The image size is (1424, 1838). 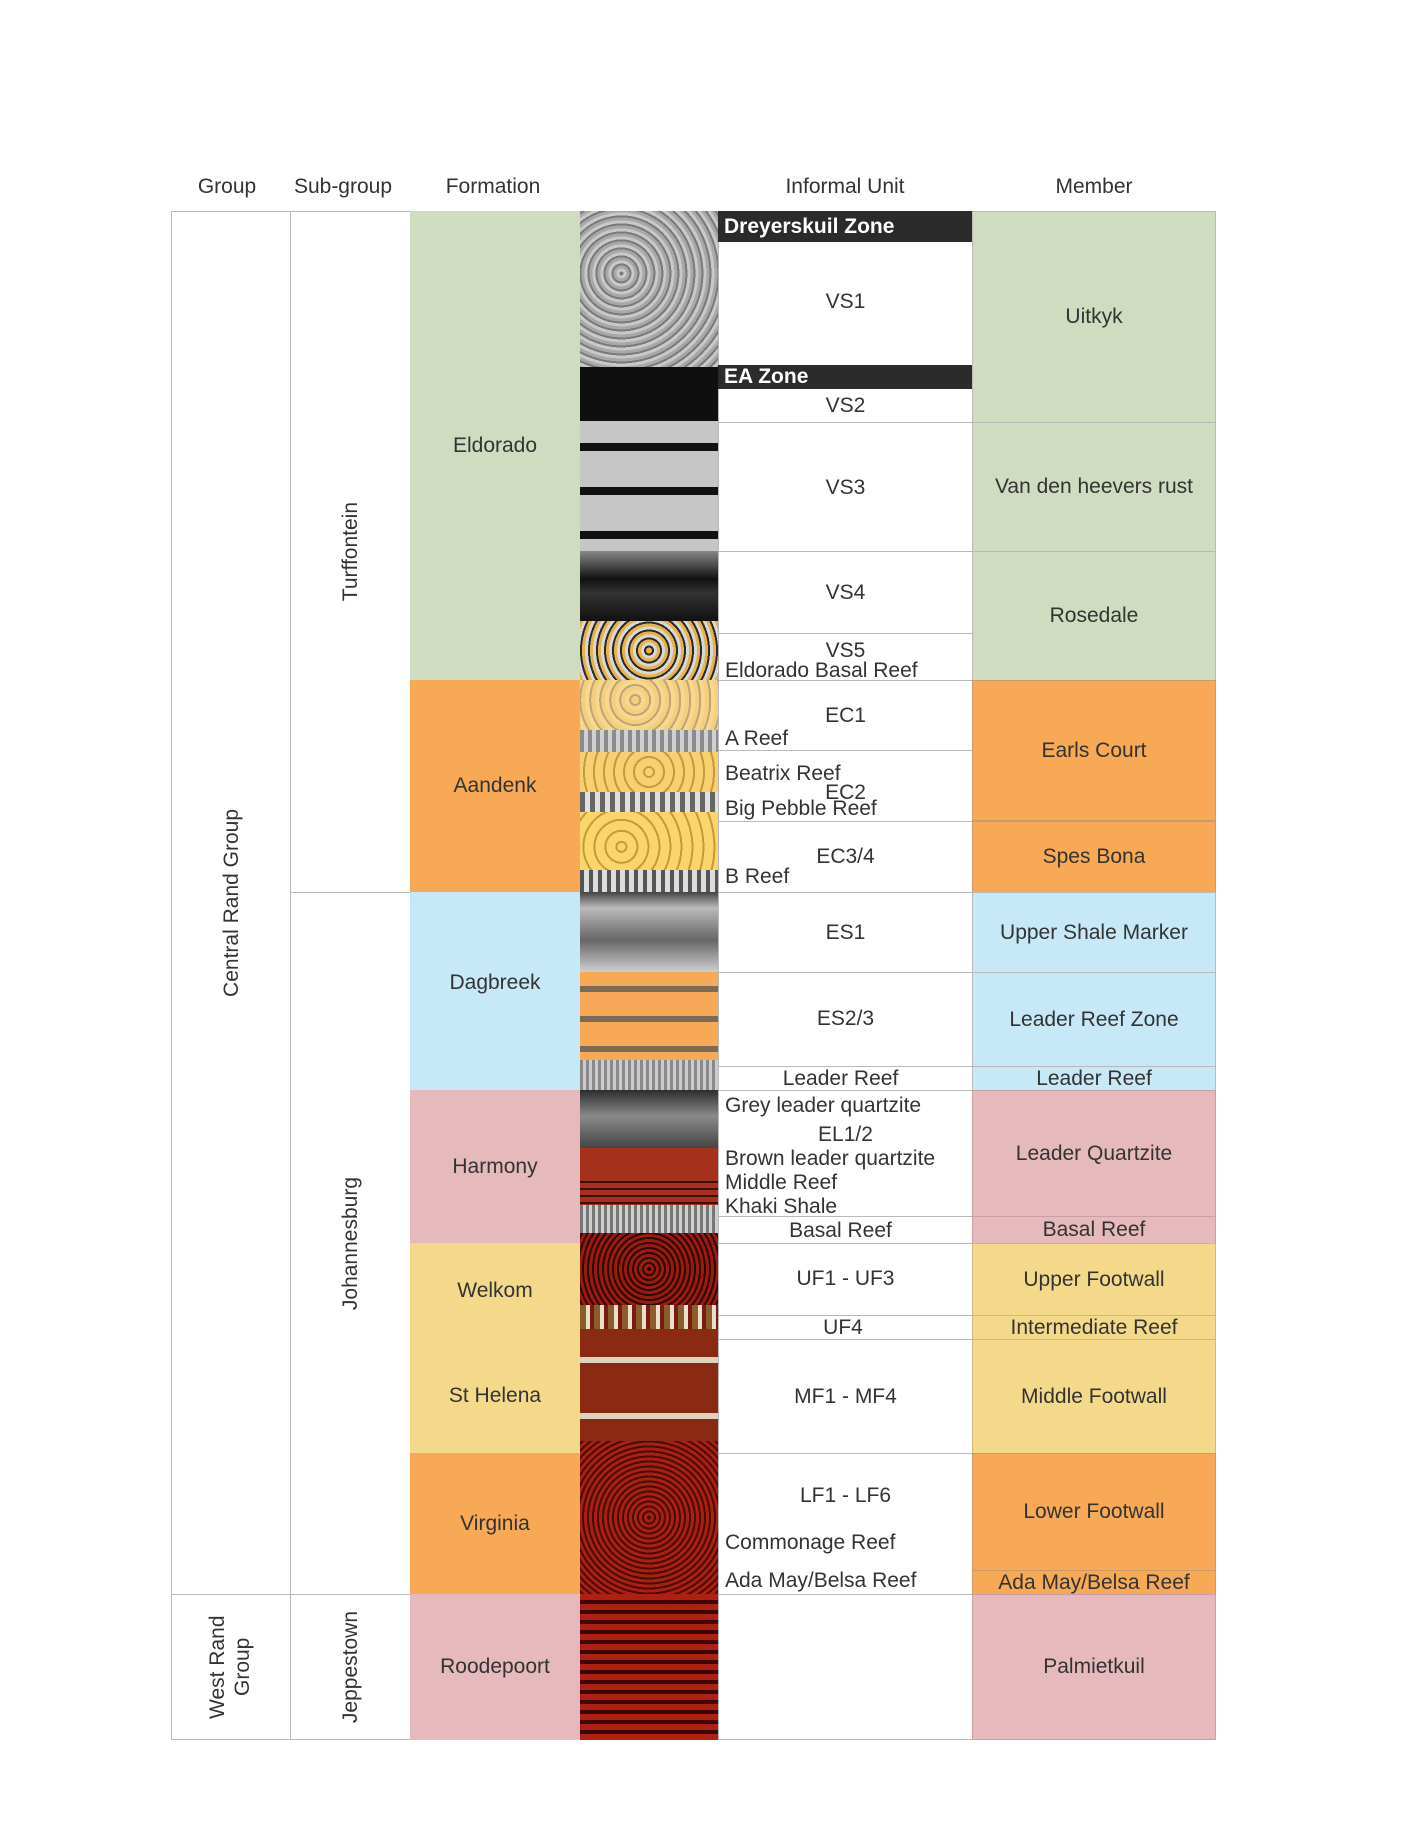 What do you see at coordinates (649, 1317) in the screenshot?
I see `lithology-uf4` at bounding box center [649, 1317].